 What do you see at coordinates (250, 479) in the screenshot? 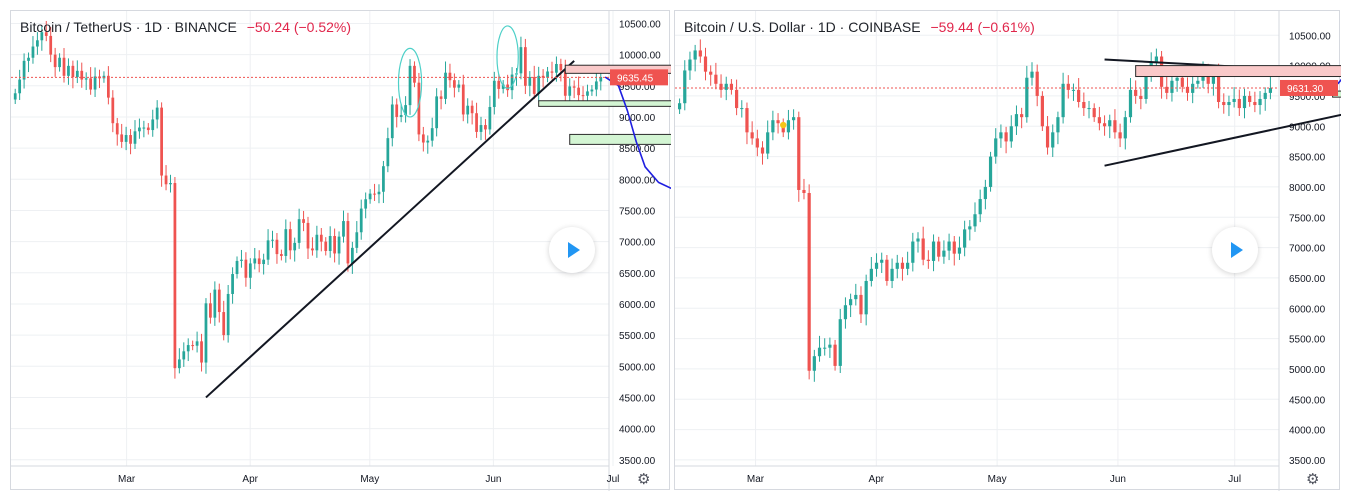
I see `time-tick-label: Apr` at bounding box center [250, 479].